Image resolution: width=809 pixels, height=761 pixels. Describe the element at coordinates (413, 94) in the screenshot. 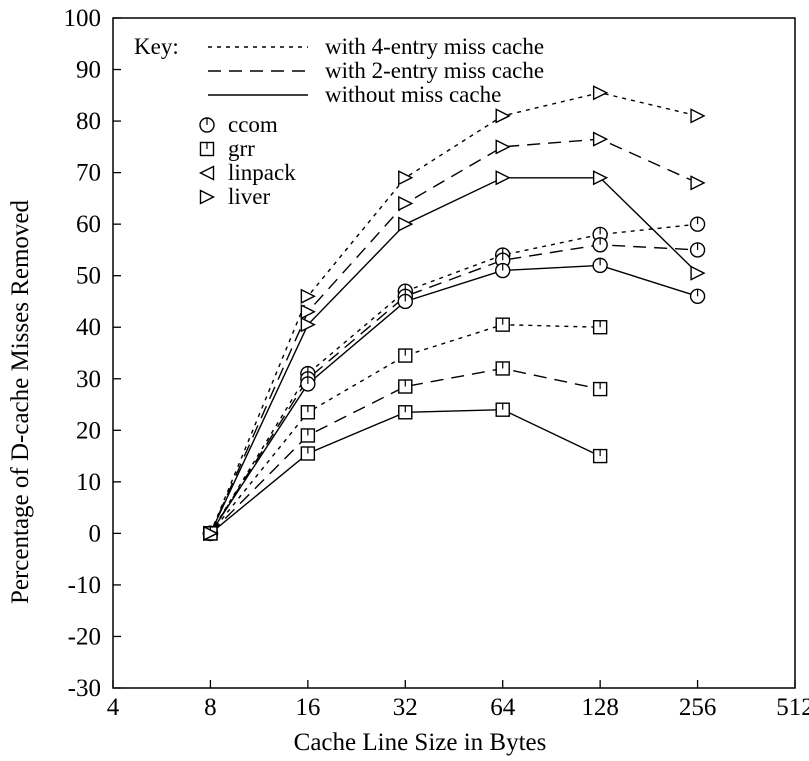

I see `legend-label-solid: without miss cache` at that location.